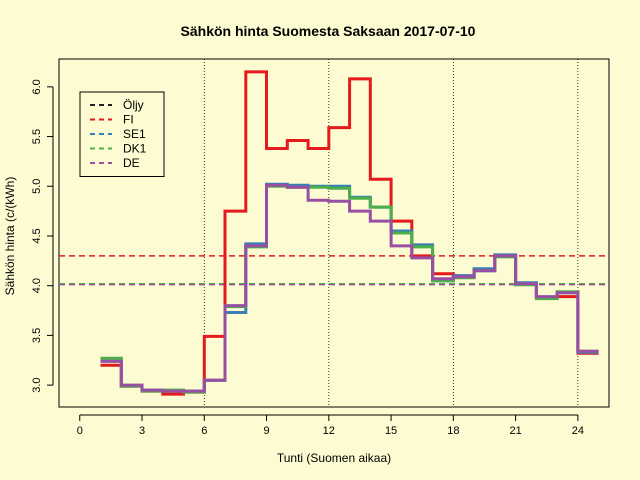  What do you see at coordinates (37, 86) in the screenshot?
I see `y-tick-label: 6.0` at bounding box center [37, 86].